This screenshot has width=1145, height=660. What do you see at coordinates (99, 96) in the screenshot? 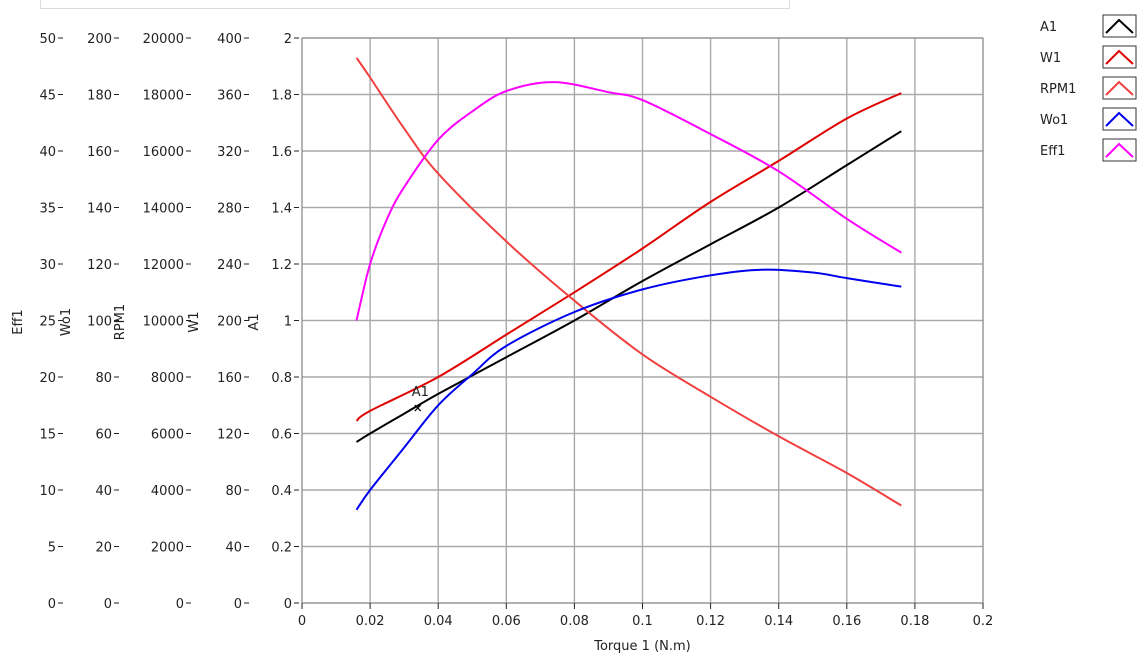
I see `y-tick-label: 180` at bounding box center [99, 96].